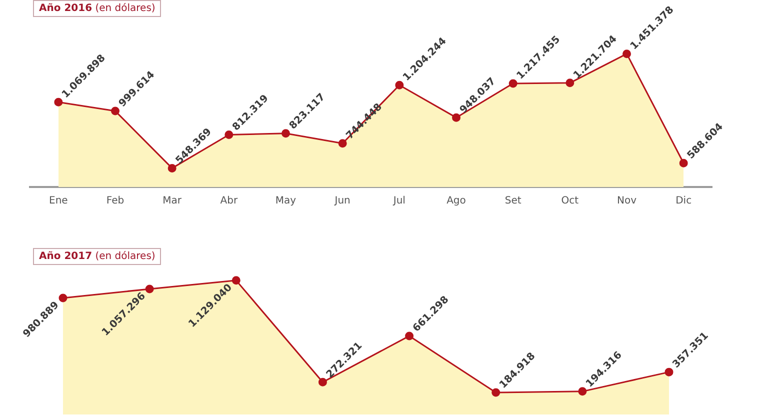 The width and height of the screenshot is (760, 420). Describe the element at coordinates (65, 256) in the screenshot. I see `chart-title: Año 2017` at that location.